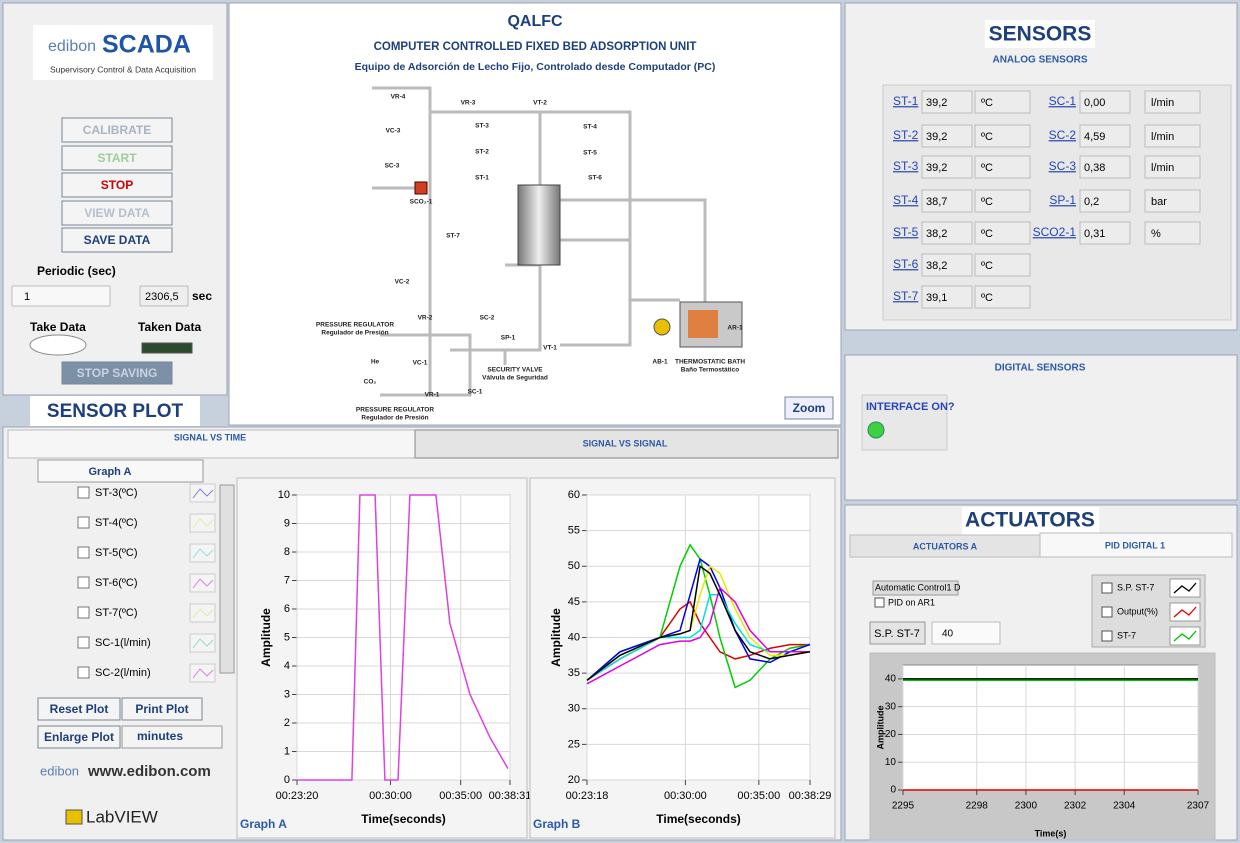 This screenshot has height=843, width=1240. What do you see at coordinates (876, 430) in the screenshot?
I see `interface-led` at bounding box center [876, 430].